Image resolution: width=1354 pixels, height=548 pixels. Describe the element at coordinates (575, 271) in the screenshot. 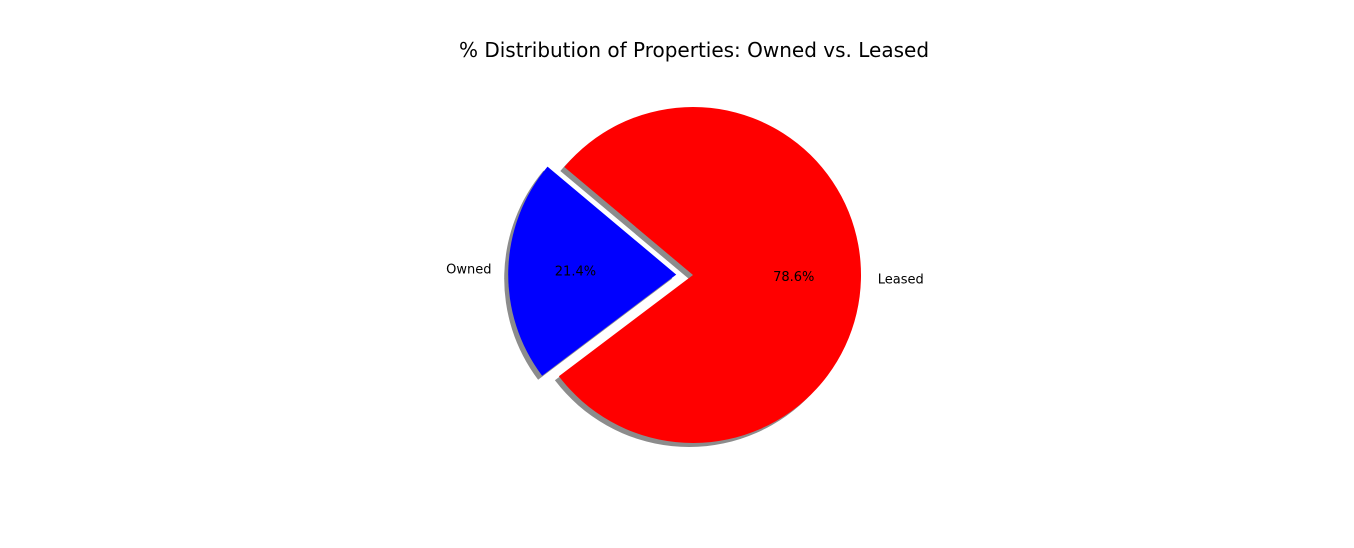

I see `slice-percent-owned: 21.4%` at that location.